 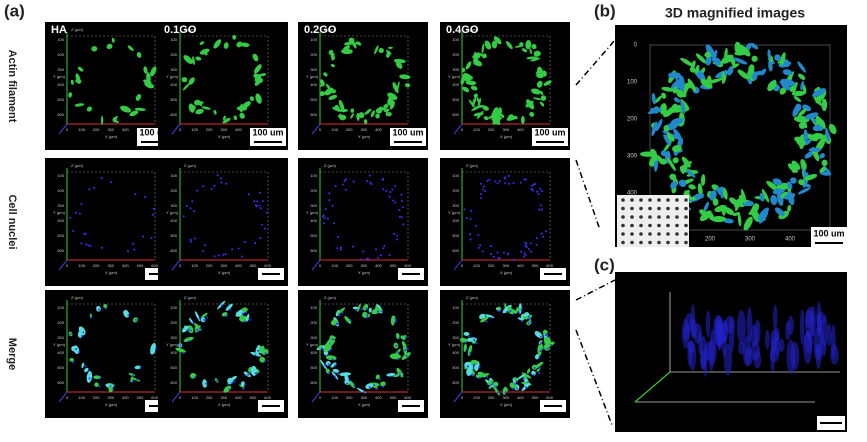 What do you see at coordinates (472, 165) in the screenshot?
I see `axis-title: Z (µm)` at bounding box center [472, 165].